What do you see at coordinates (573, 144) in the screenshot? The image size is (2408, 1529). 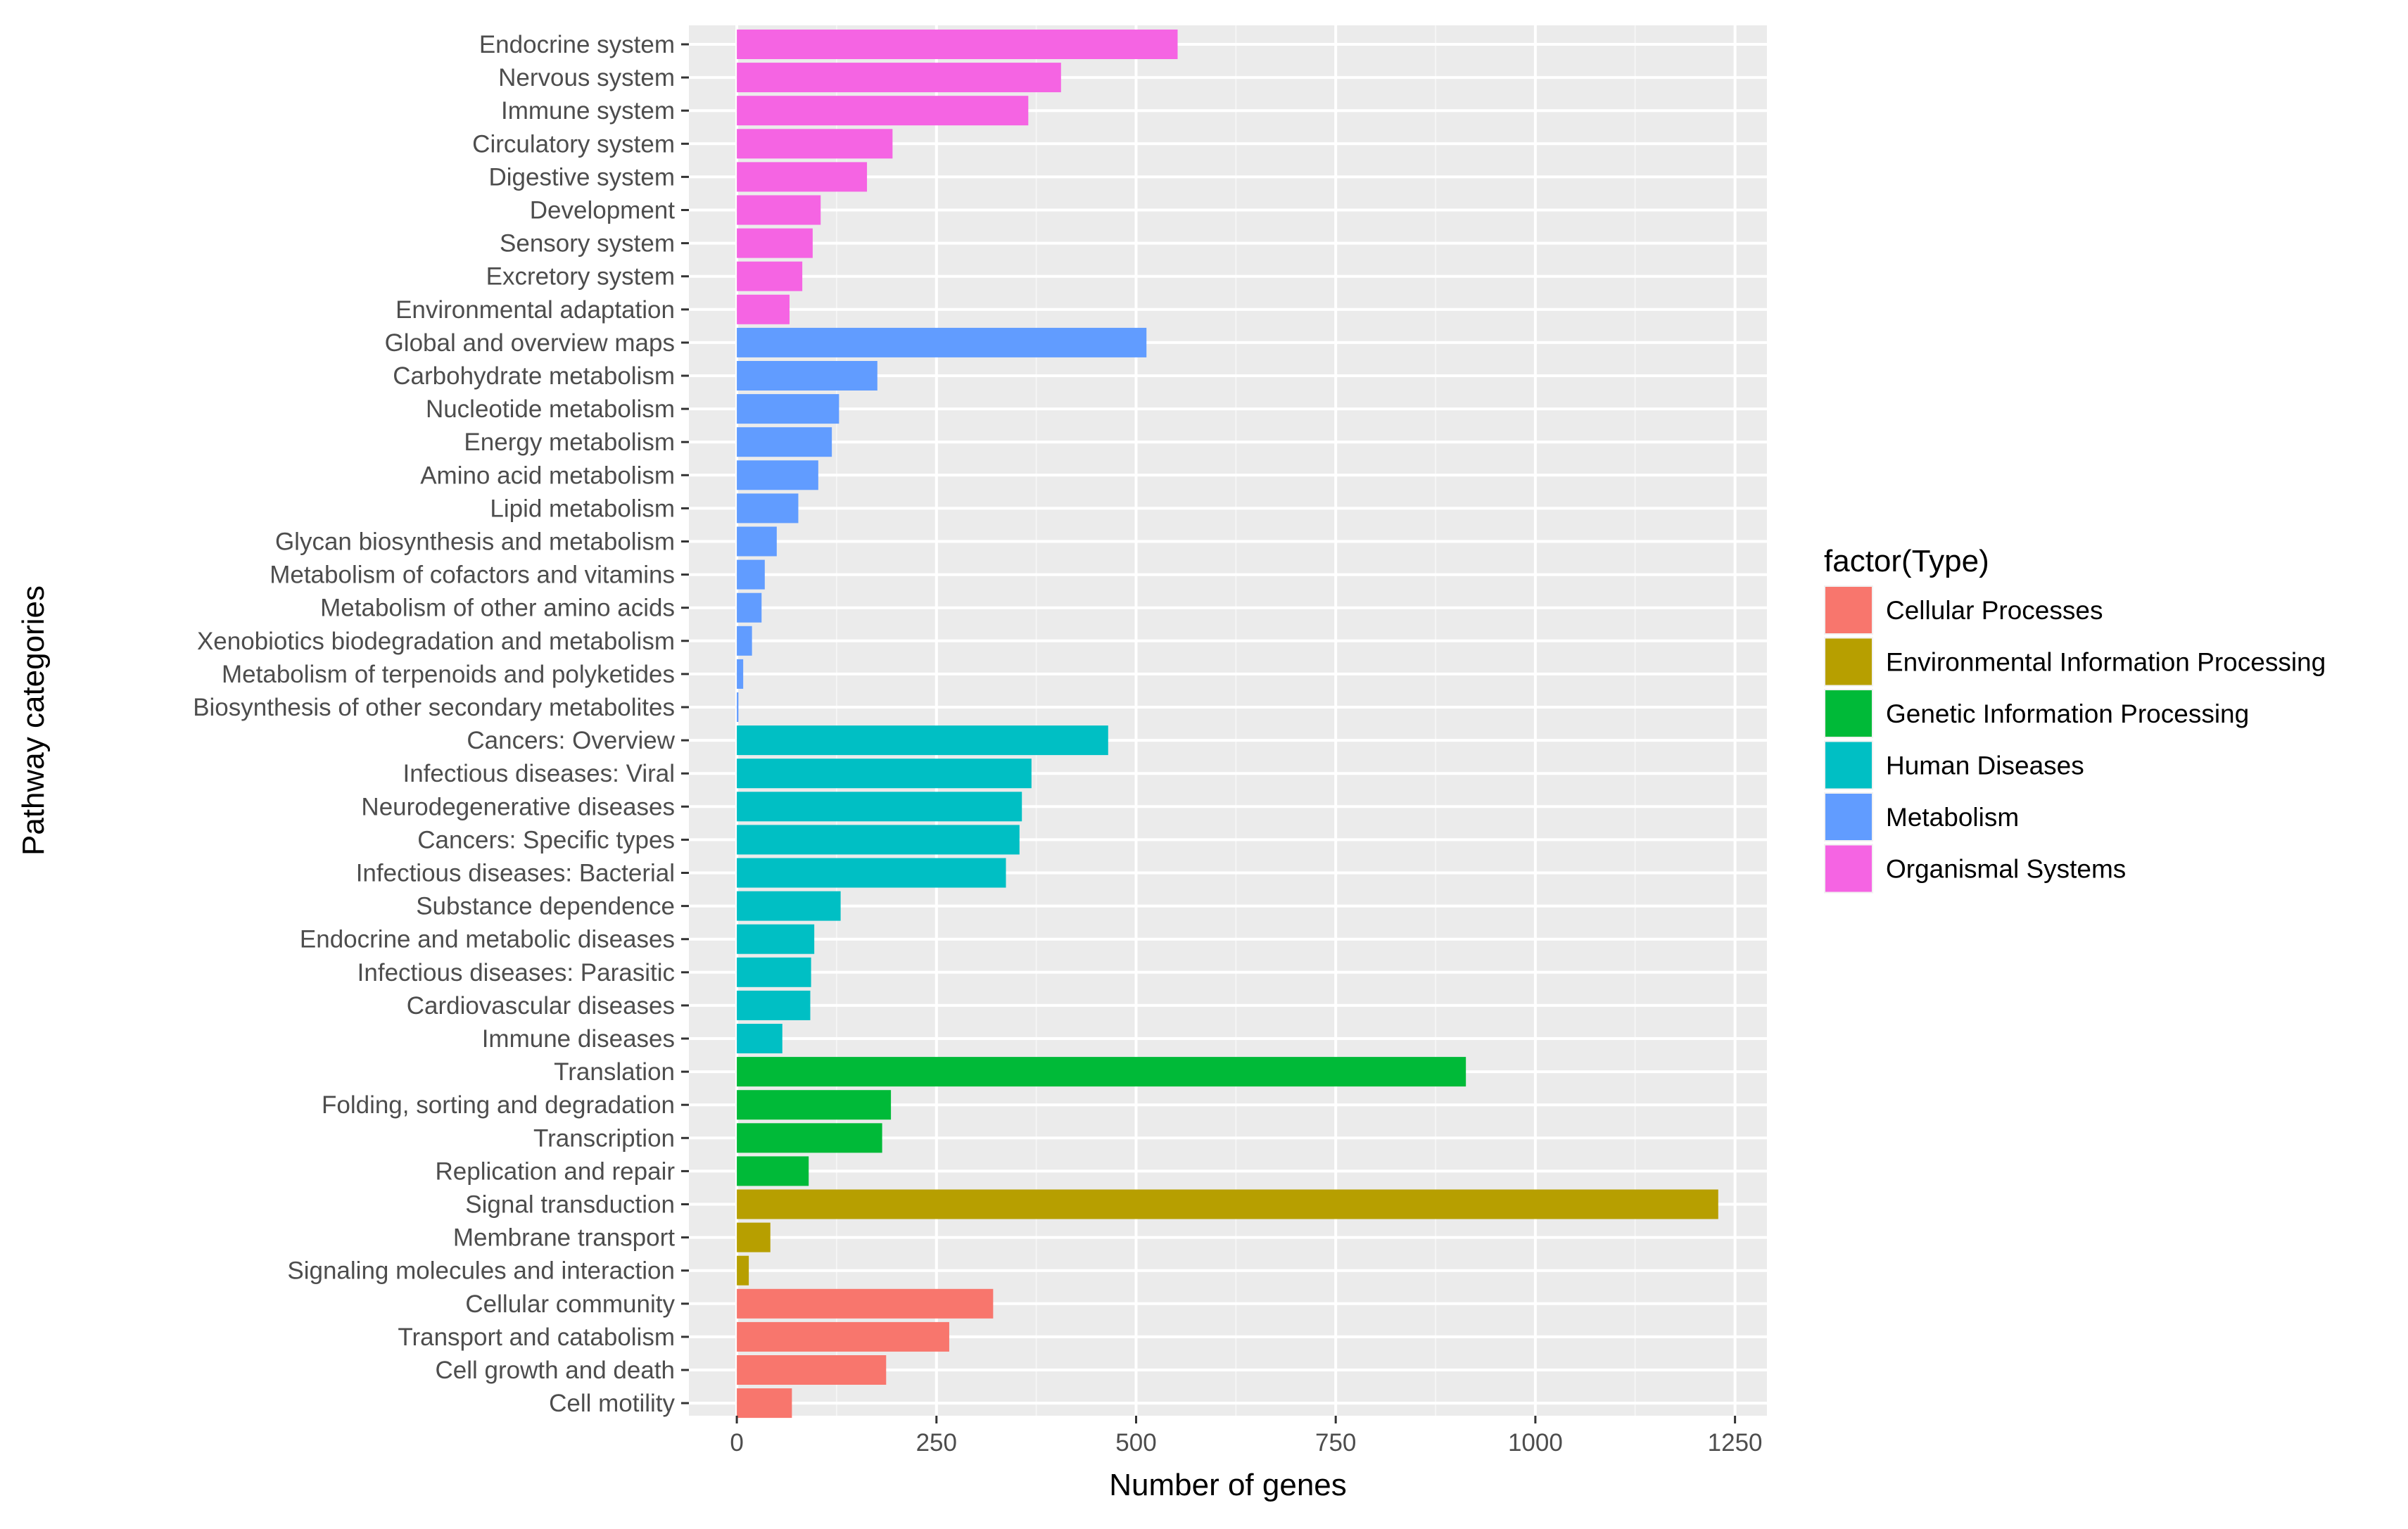 I see `category-label: Circulatory system` at bounding box center [573, 144].